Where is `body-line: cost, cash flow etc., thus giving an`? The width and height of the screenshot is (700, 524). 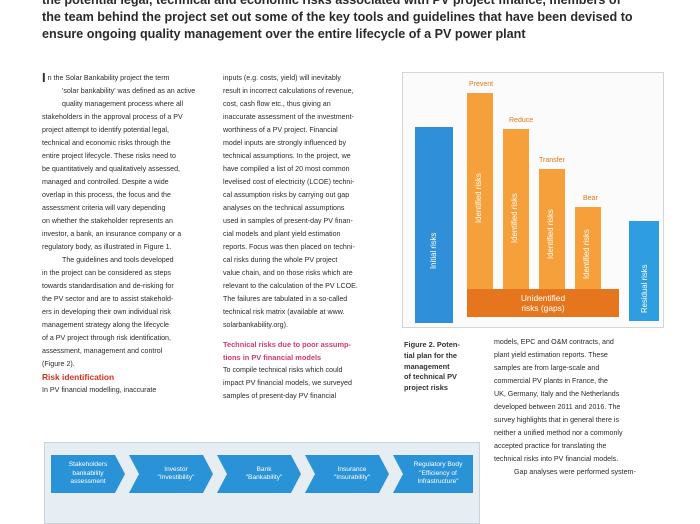
body-line: cost, cash flow etc., thus giving an is located at coordinates (277, 104).